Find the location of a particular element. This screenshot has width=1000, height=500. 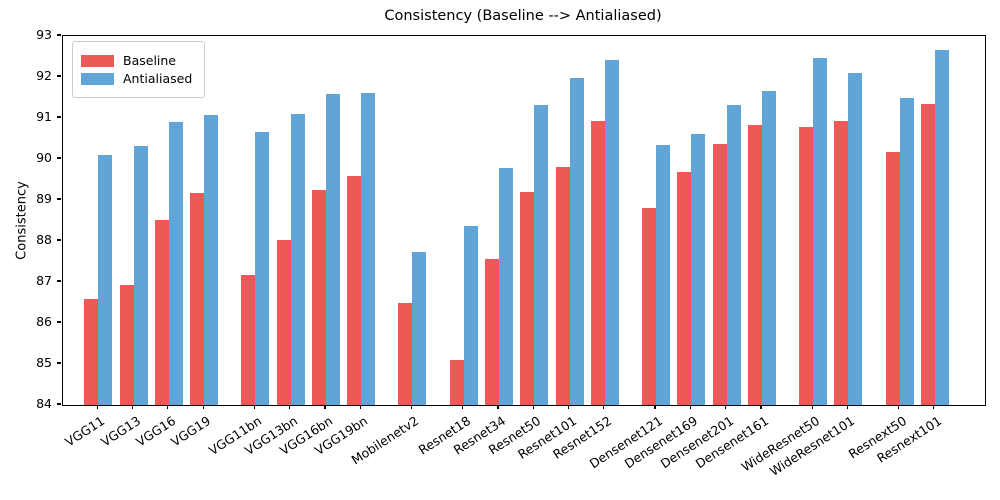

bar-baseline-Densenet201 is located at coordinates (719, 274).